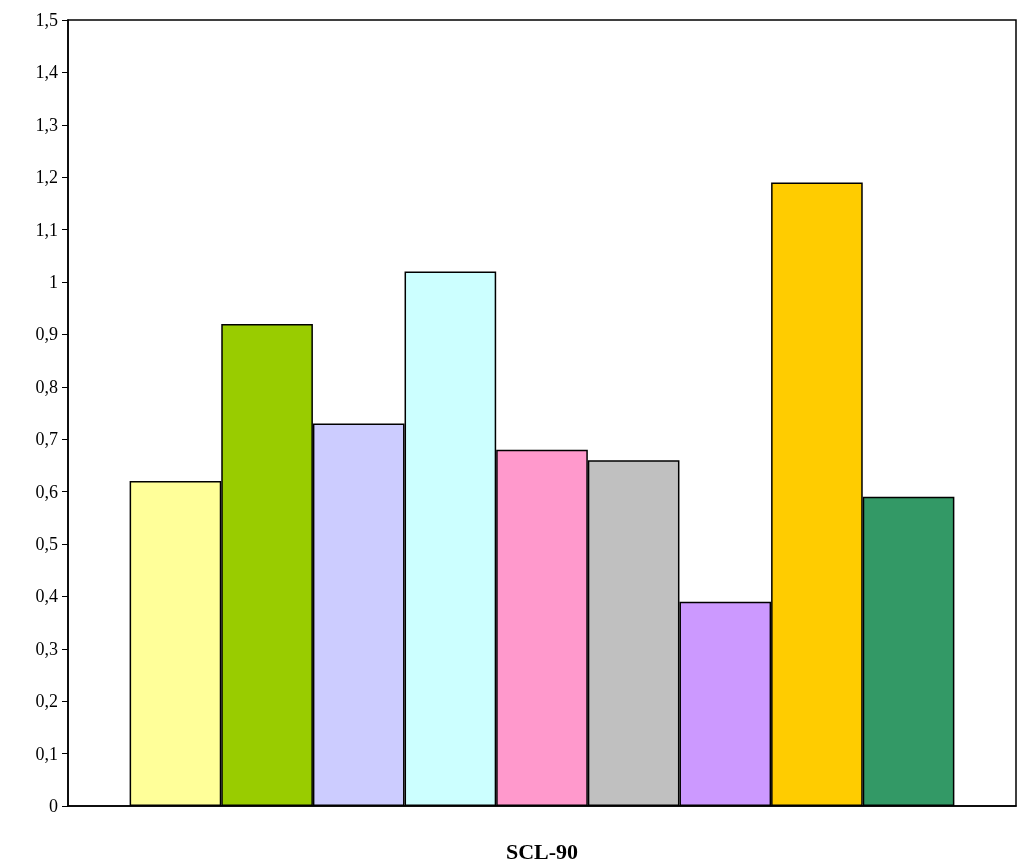 The height and width of the screenshot is (866, 1018). I want to click on y-tick-label: 0,4, so click(46, 596).